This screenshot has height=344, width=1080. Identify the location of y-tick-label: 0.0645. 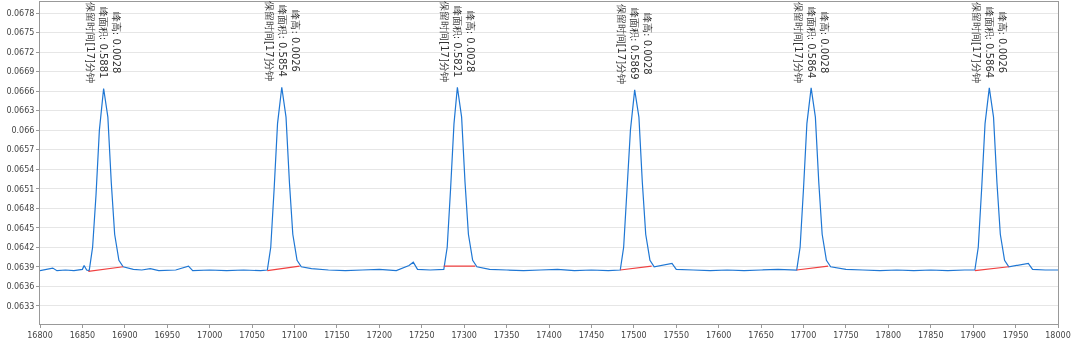
(20, 228).